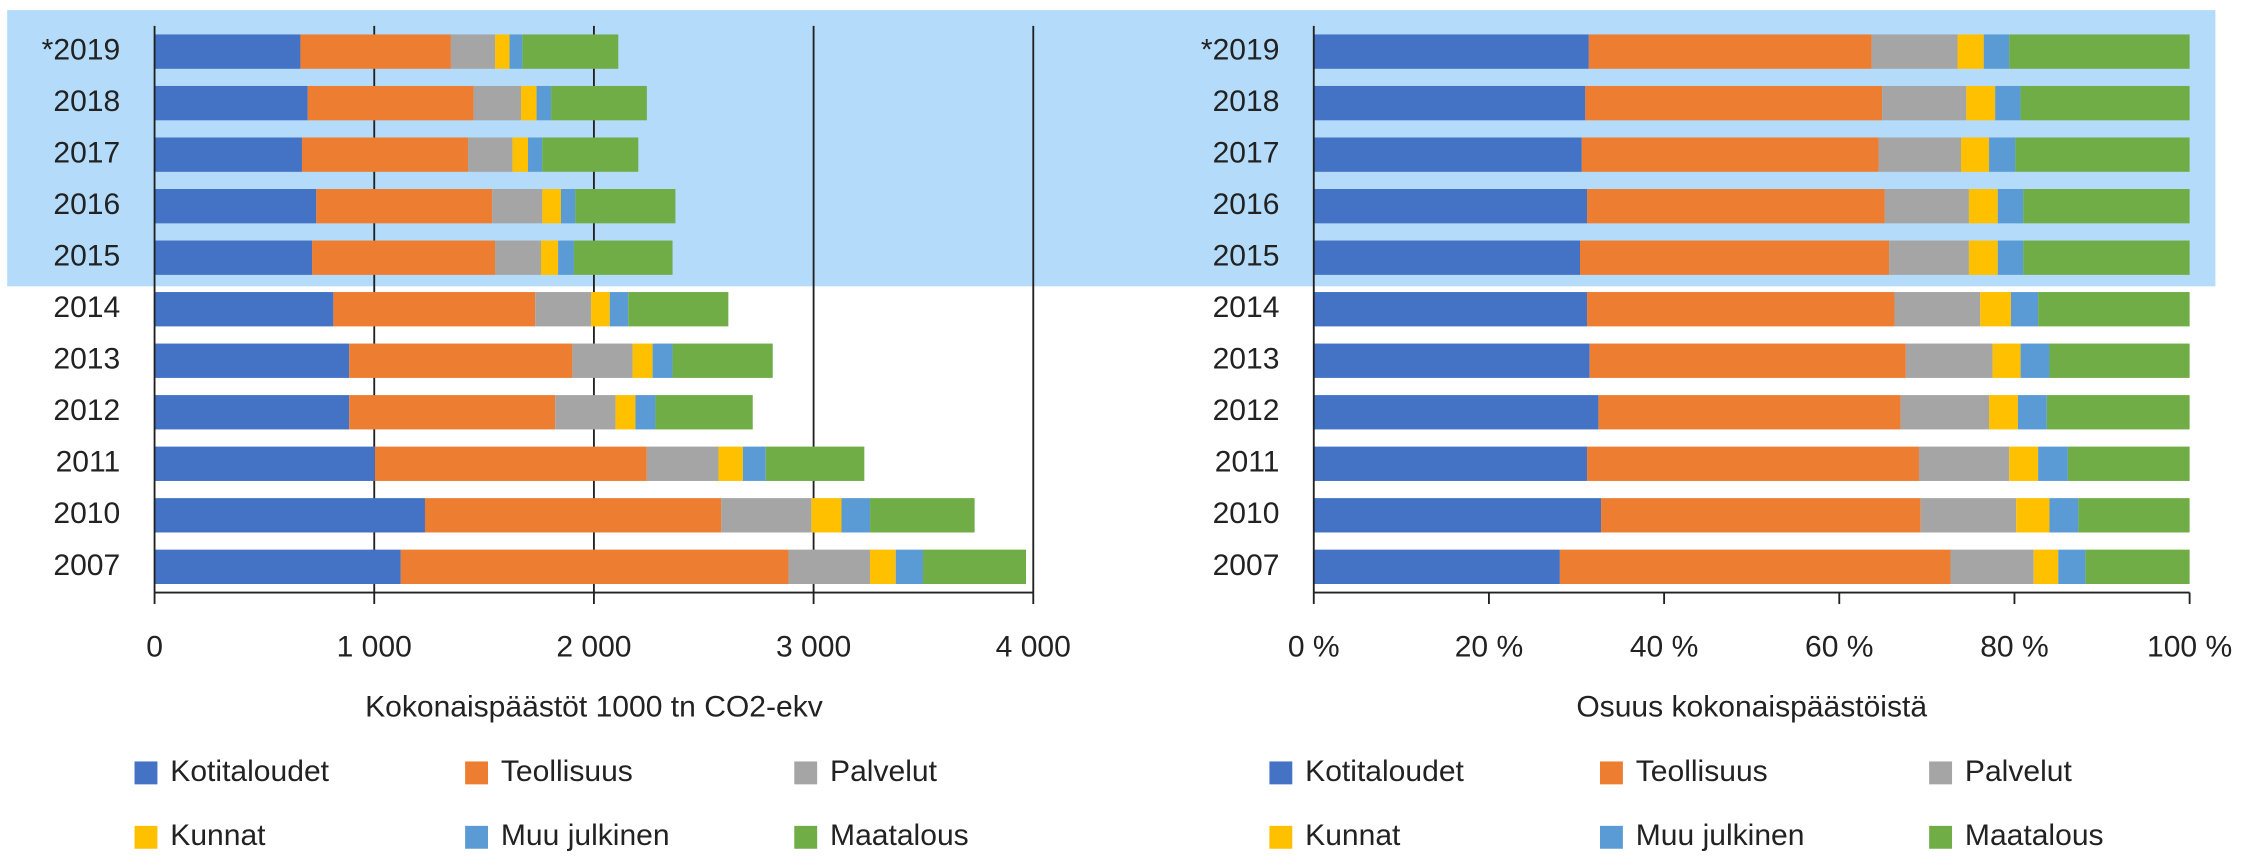 The width and height of the screenshot is (2244, 856). Describe the element at coordinates (2019, 771) in the screenshot. I see `legend-label: Palvelut` at that location.